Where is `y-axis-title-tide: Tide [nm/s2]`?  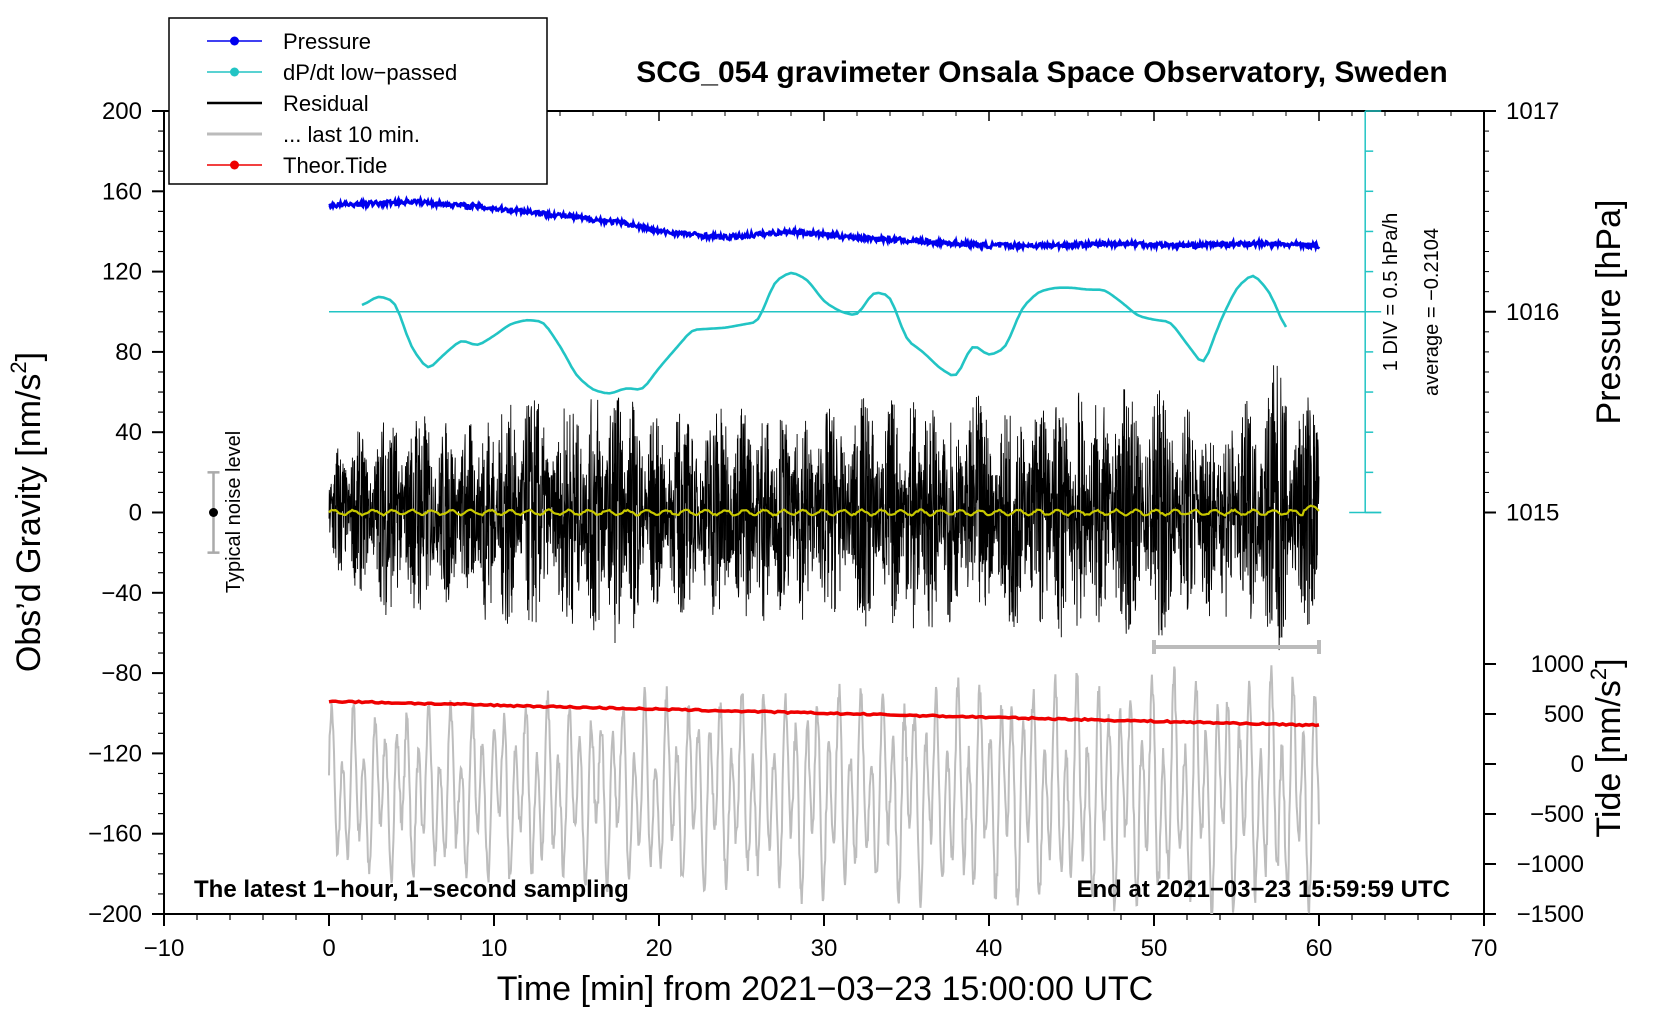 y-axis-title-tide: Tide [nm/s2] is located at coordinates (1607, 747).